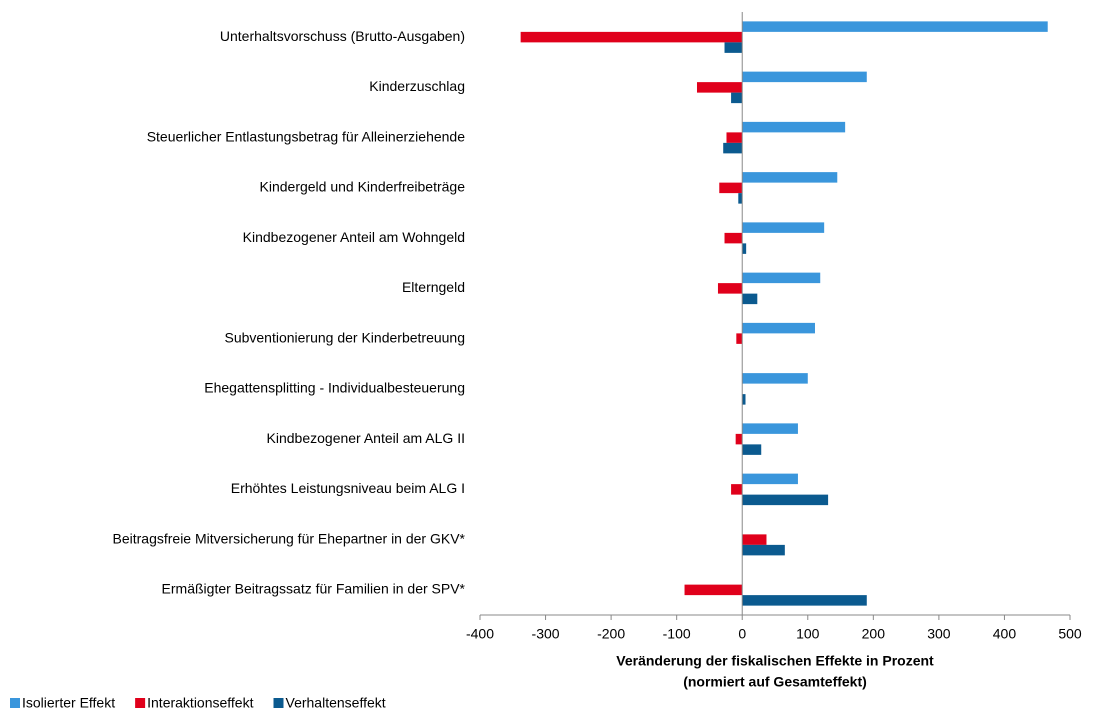 The width and height of the screenshot is (1095, 713). Describe the element at coordinates (336, 703) in the screenshot. I see `legend-label: Verhaltenseffekt` at that location.